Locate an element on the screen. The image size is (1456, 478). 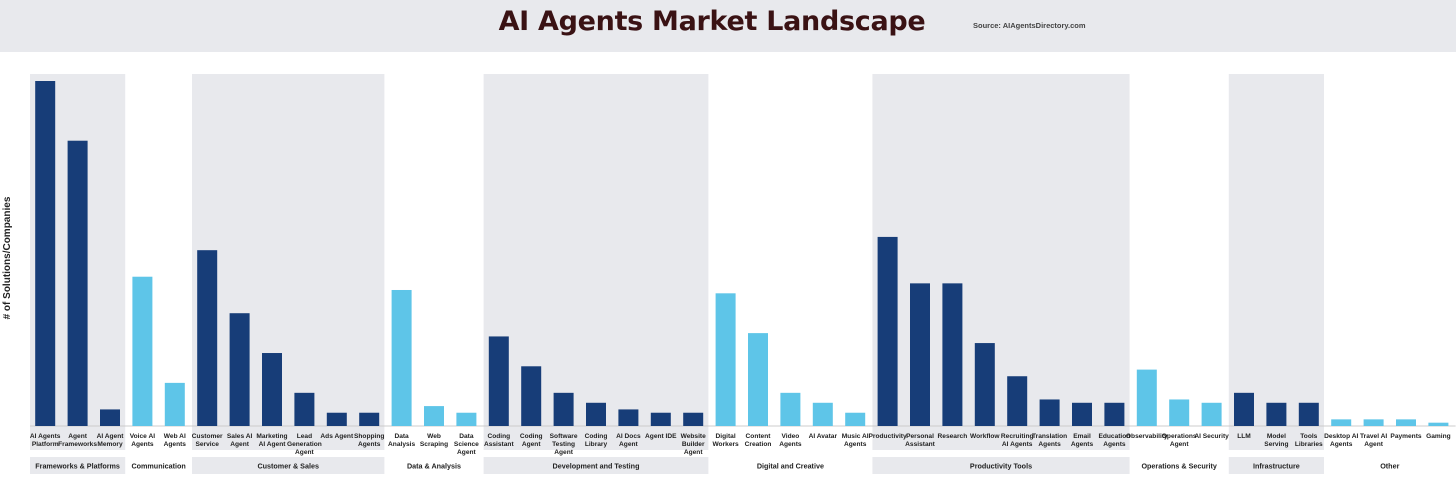
tick-label-2-0: Customer Service is located at coordinates (207, 440).